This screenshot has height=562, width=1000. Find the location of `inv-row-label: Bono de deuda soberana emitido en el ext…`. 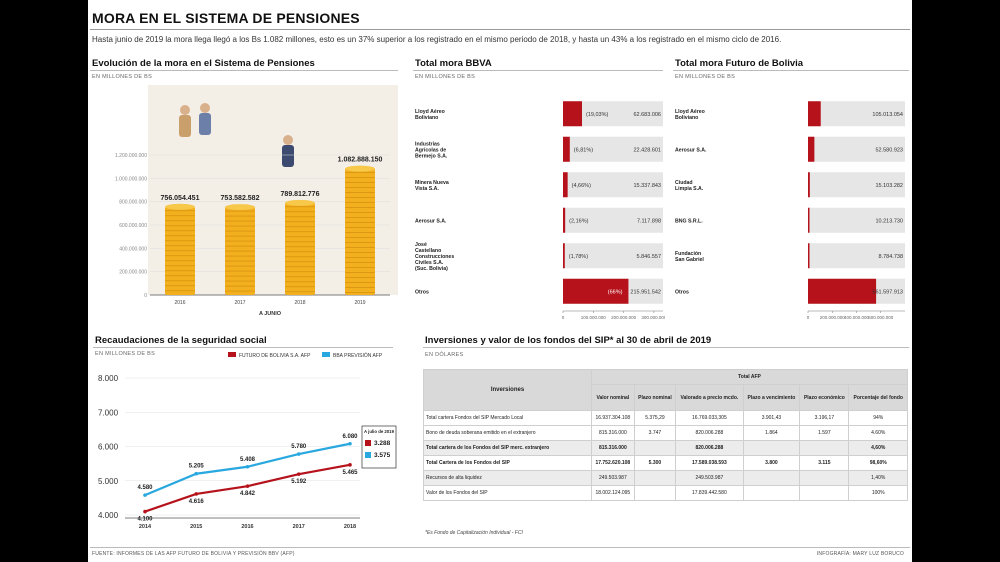

inv-row-label: Bono de deuda soberana emitido en el ext… is located at coordinates (507, 433).